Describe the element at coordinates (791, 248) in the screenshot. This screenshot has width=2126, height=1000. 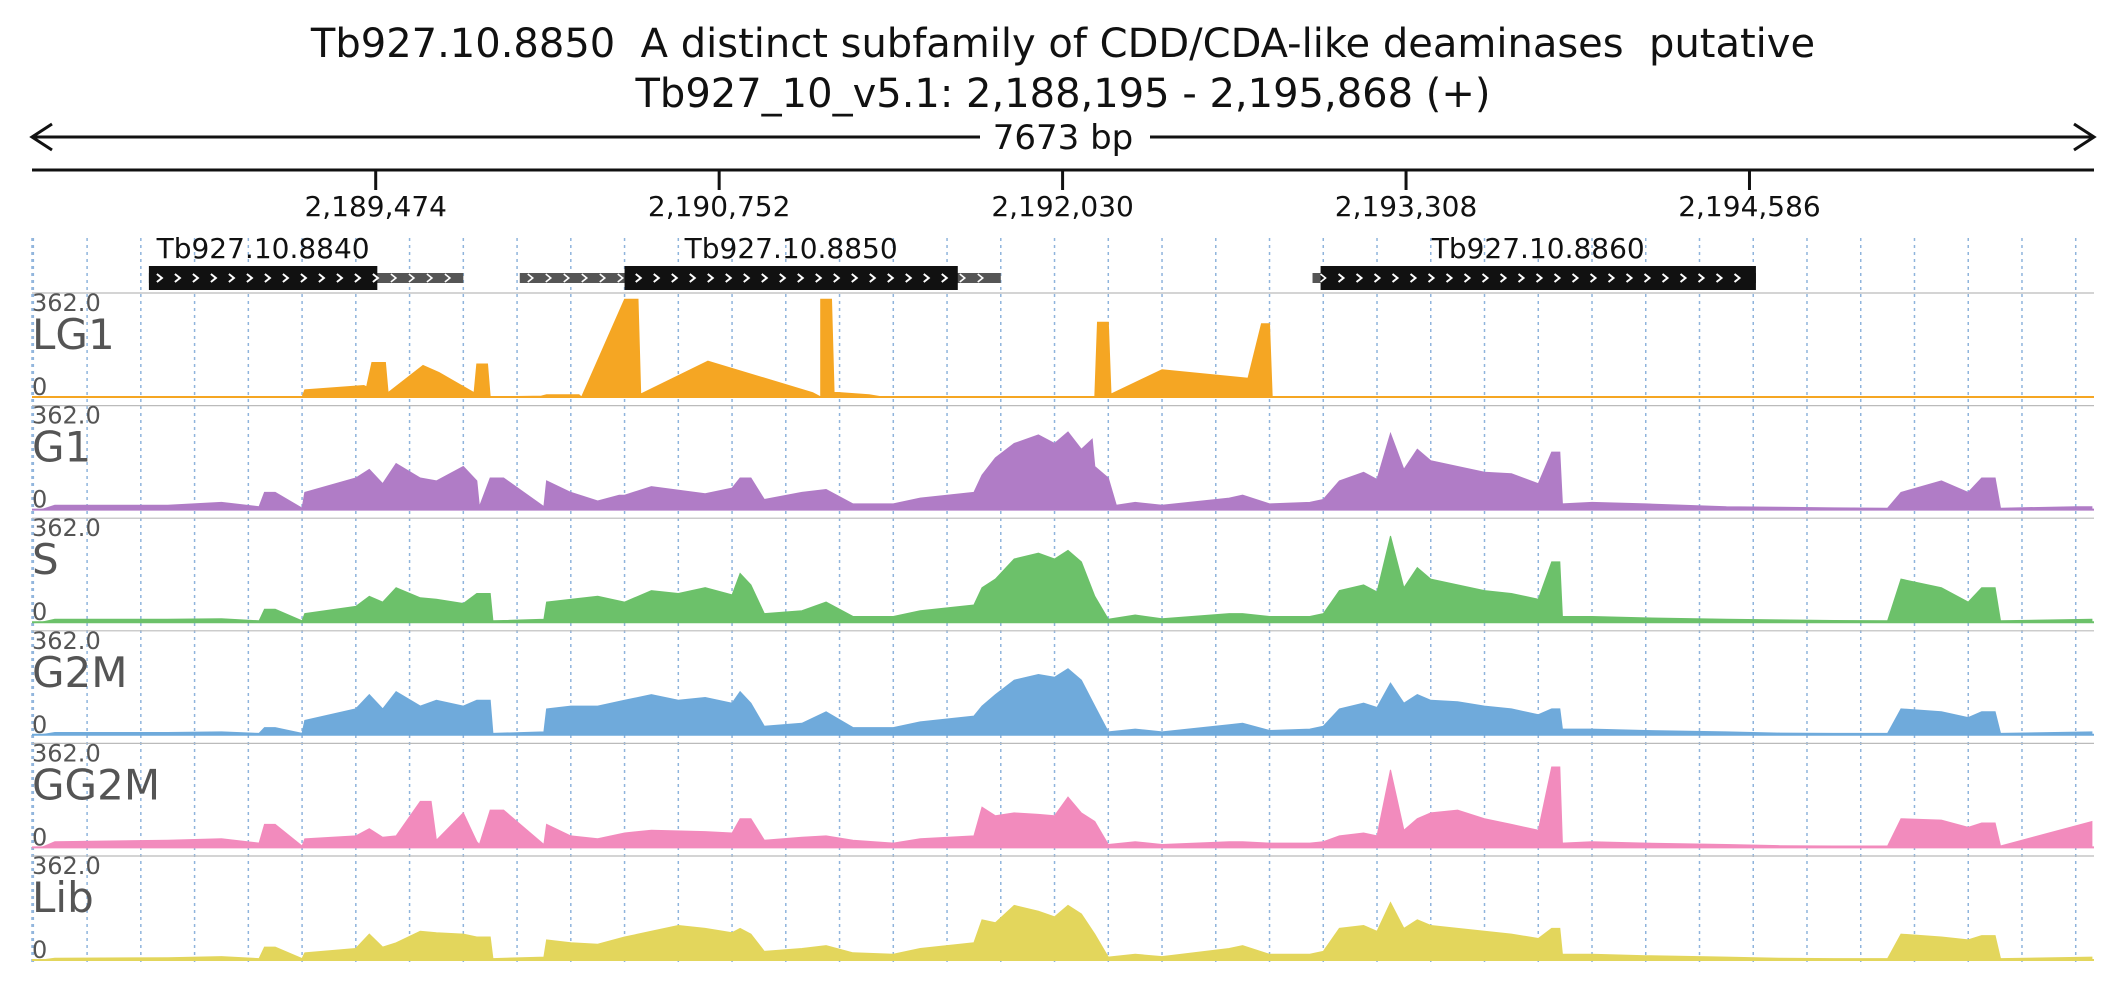
I see `gene-label: Tb927.10.8850` at that location.